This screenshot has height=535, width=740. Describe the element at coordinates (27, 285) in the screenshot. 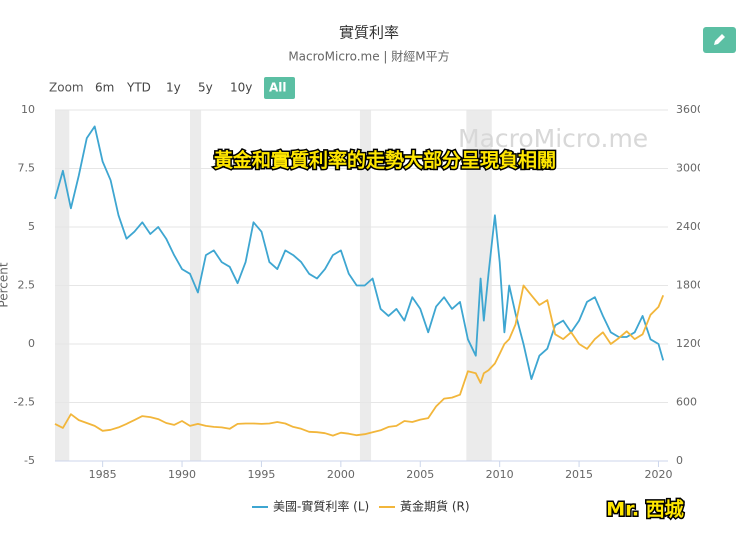

I see `y-tick-label: 2.5` at that location.